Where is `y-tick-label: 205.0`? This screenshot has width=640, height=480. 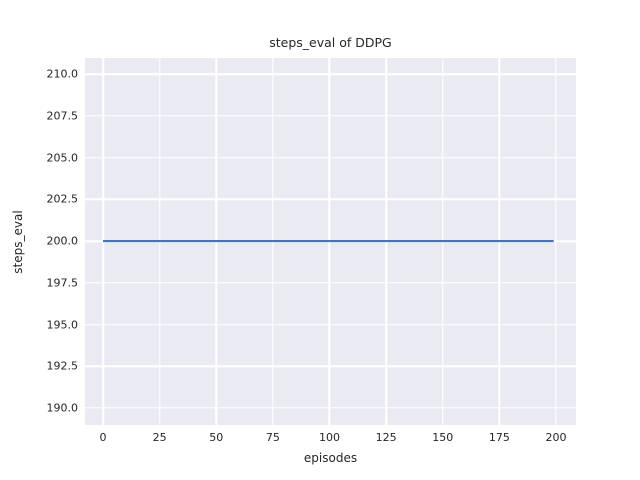
y-tick-label: 205.0 is located at coordinates (62, 158).